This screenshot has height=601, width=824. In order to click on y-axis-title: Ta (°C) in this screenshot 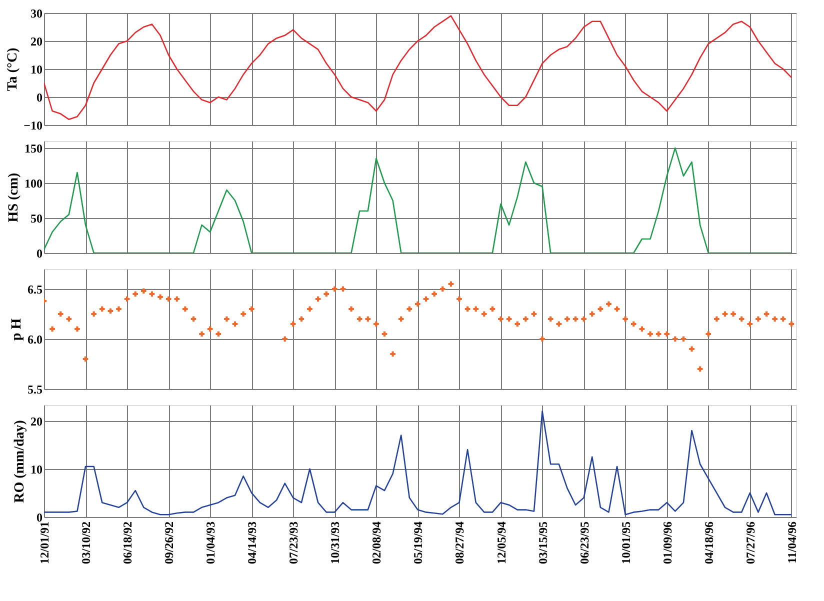, I will do `click(13, 69)`.